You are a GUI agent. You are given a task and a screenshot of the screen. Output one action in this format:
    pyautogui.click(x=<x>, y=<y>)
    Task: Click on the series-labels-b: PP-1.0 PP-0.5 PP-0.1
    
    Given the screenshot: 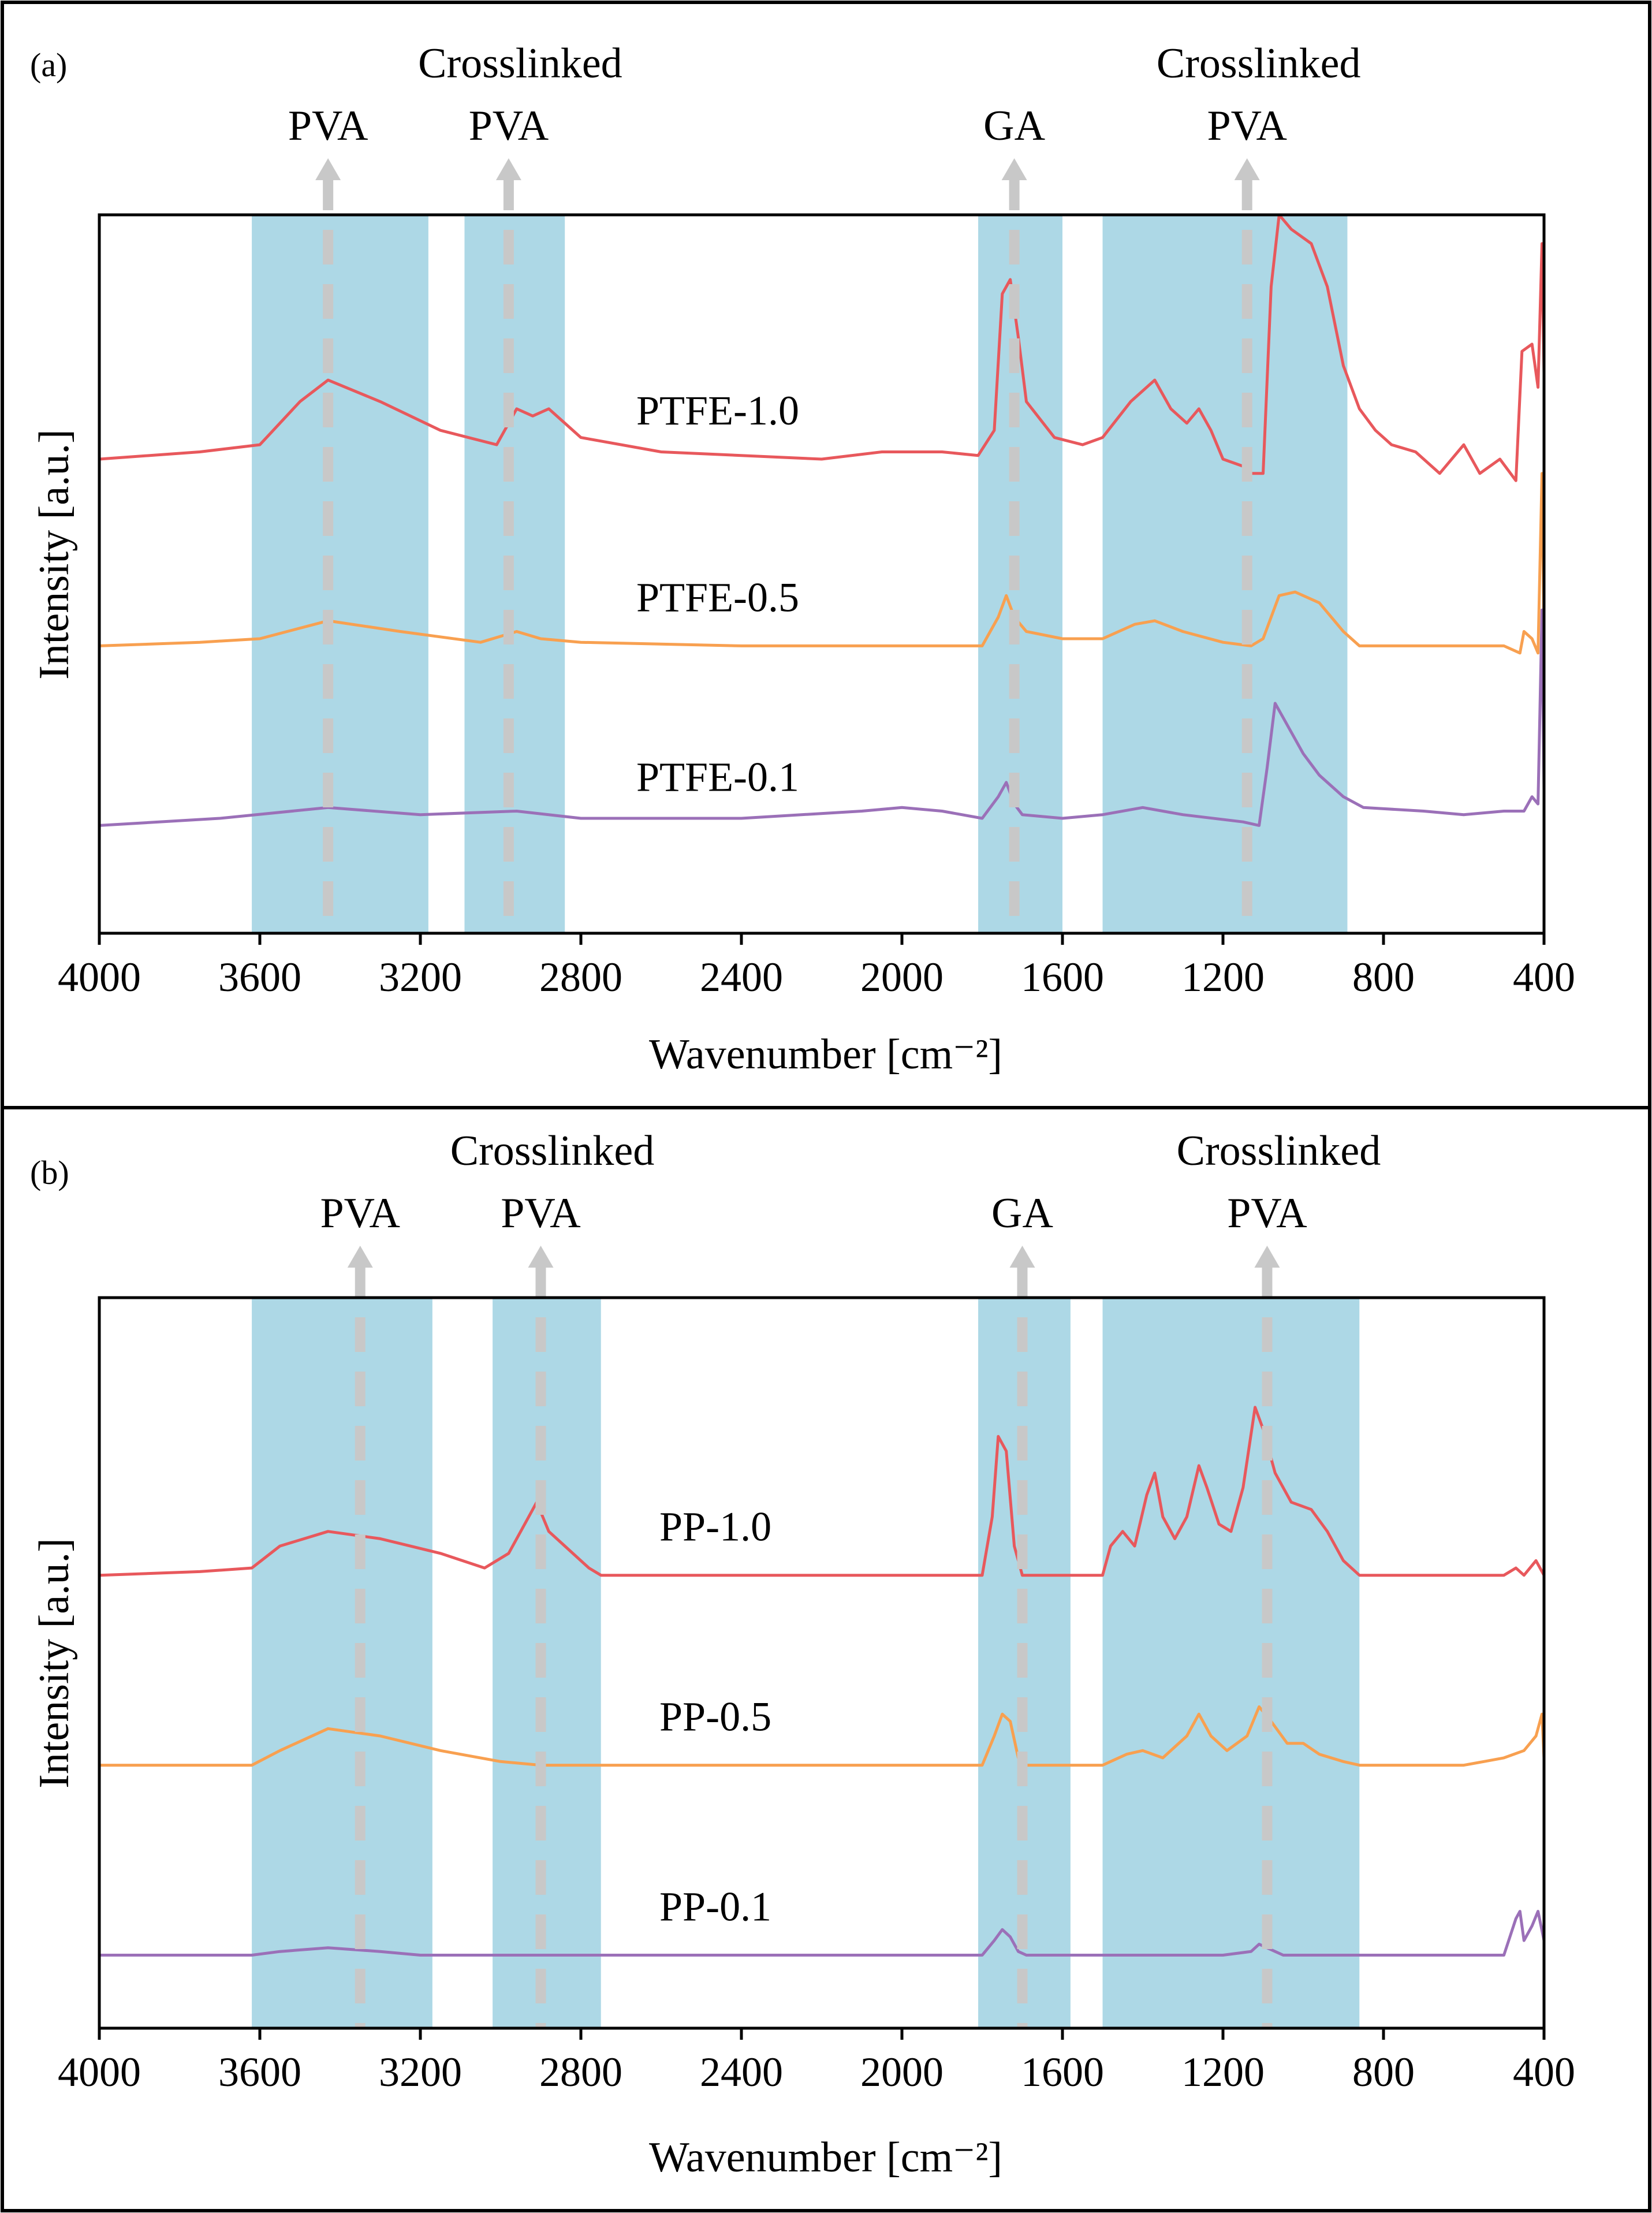 What is the action you would take?
    pyautogui.click(x=715, y=1717)
    